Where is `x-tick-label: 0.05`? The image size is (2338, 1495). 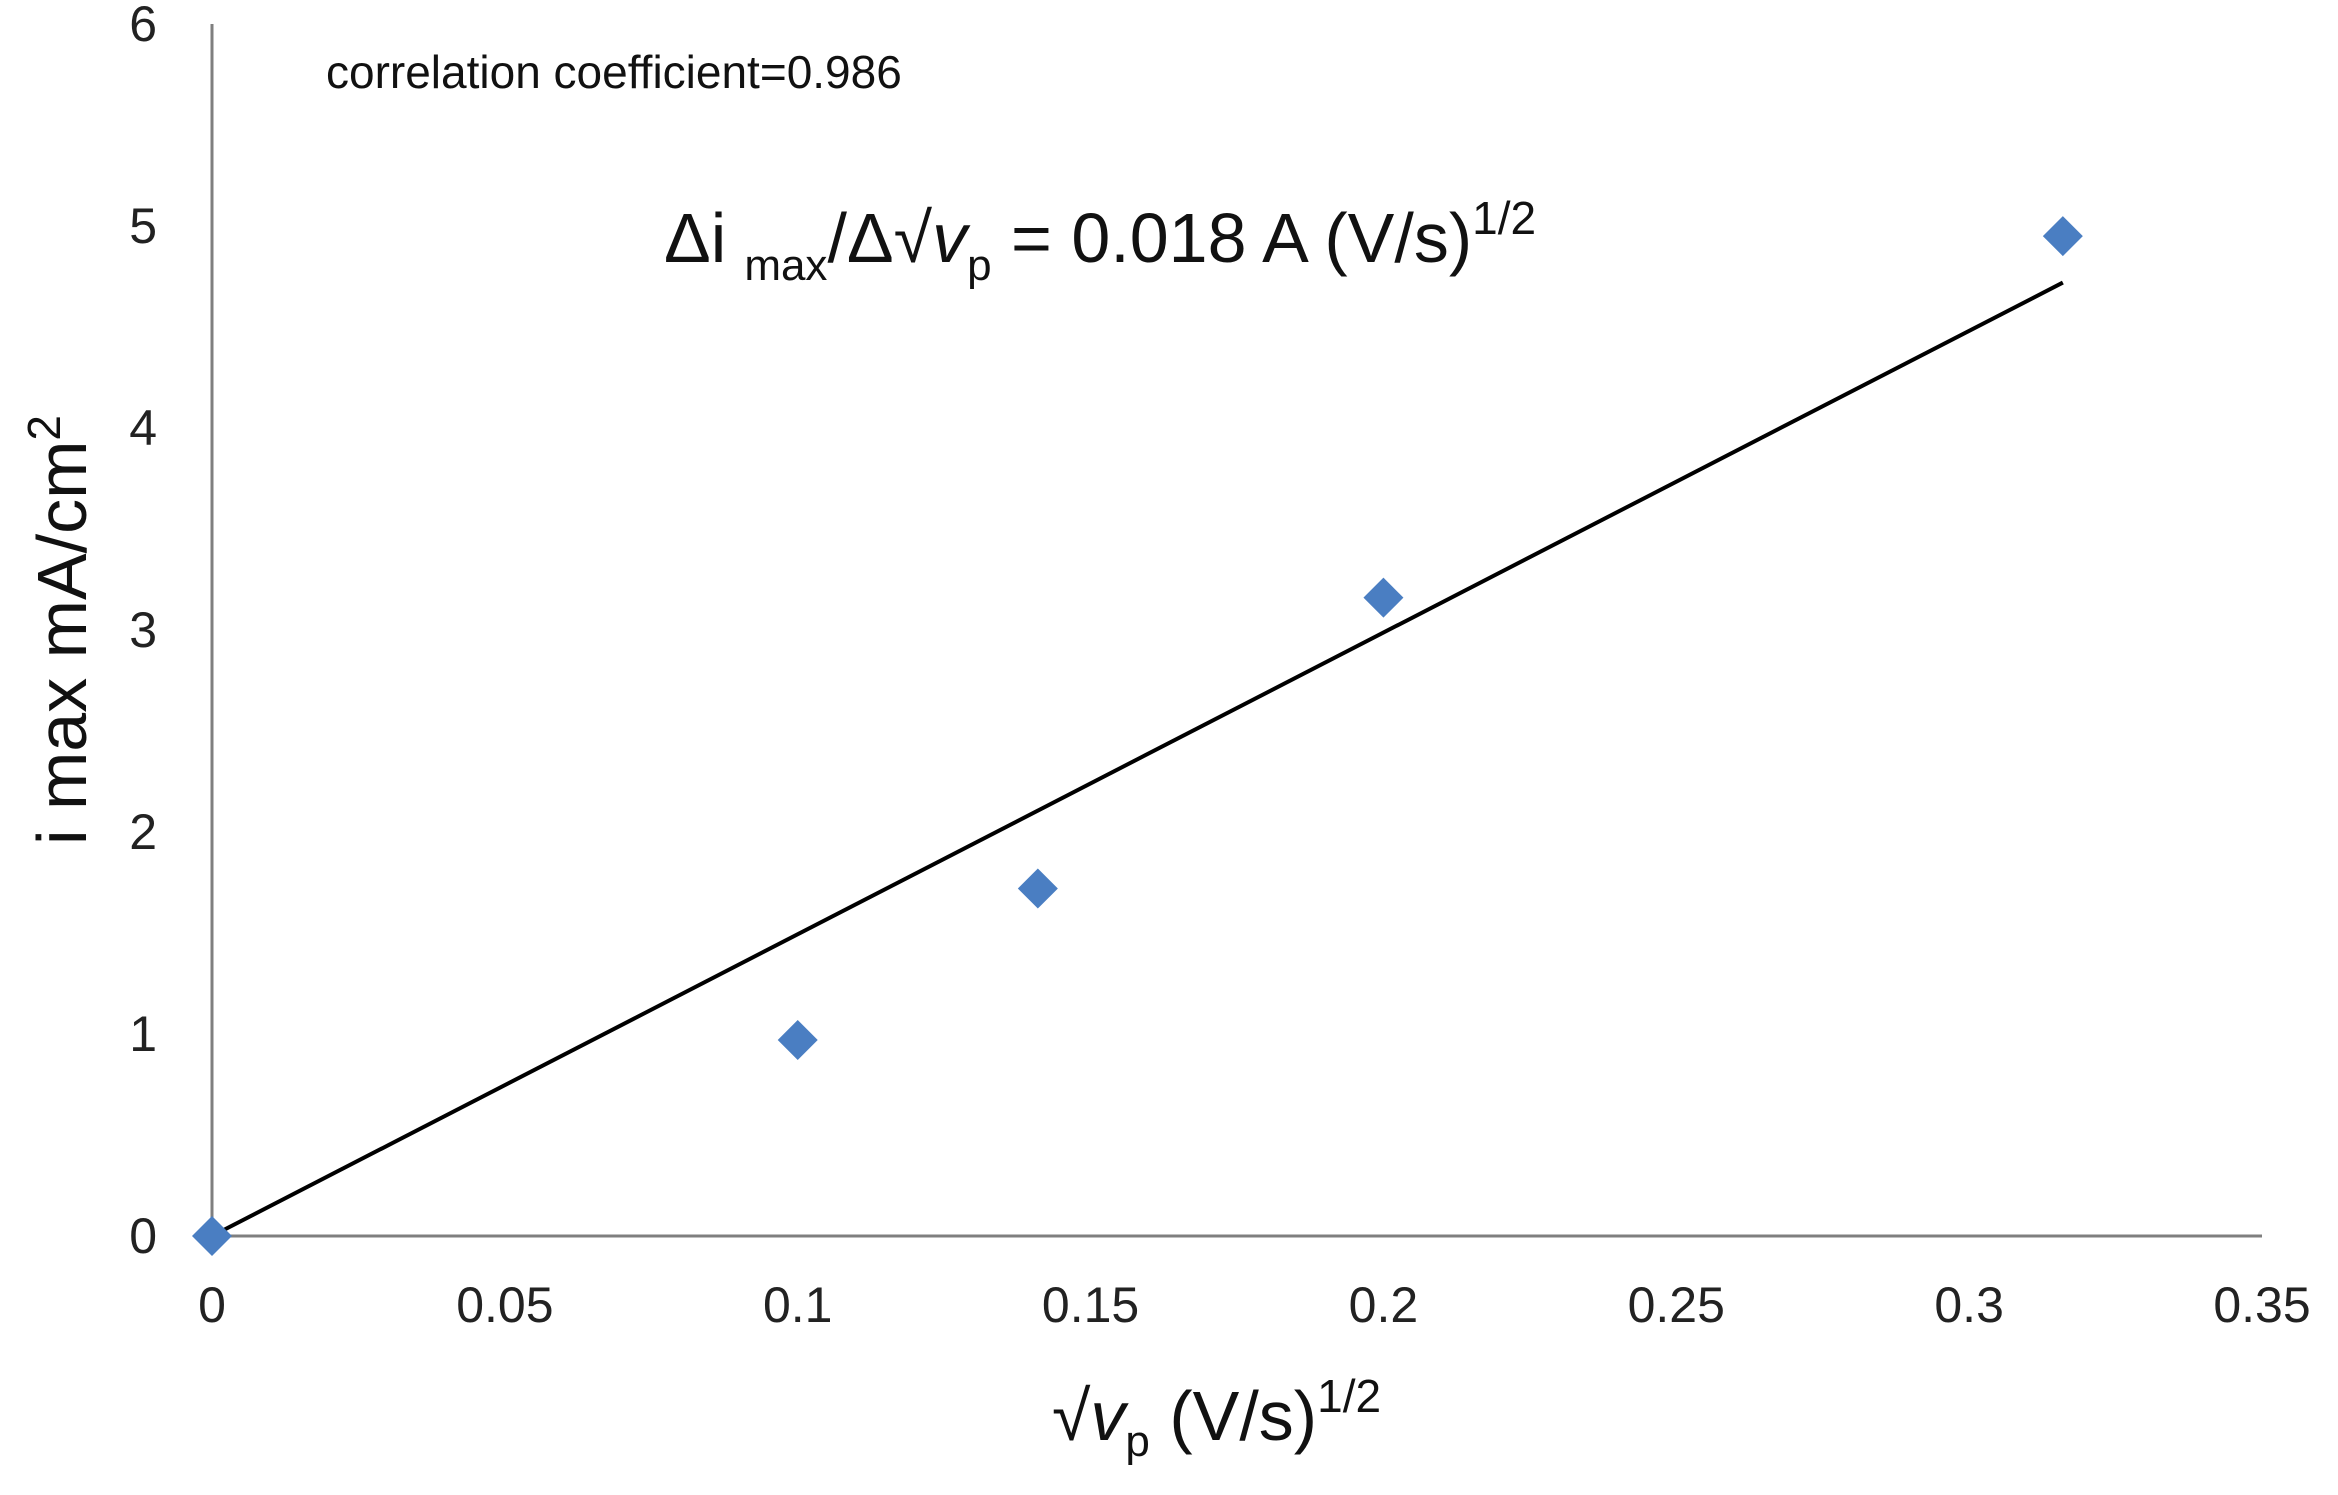
x-tick-label: 0.05 is located at coordinates (504, 1305).